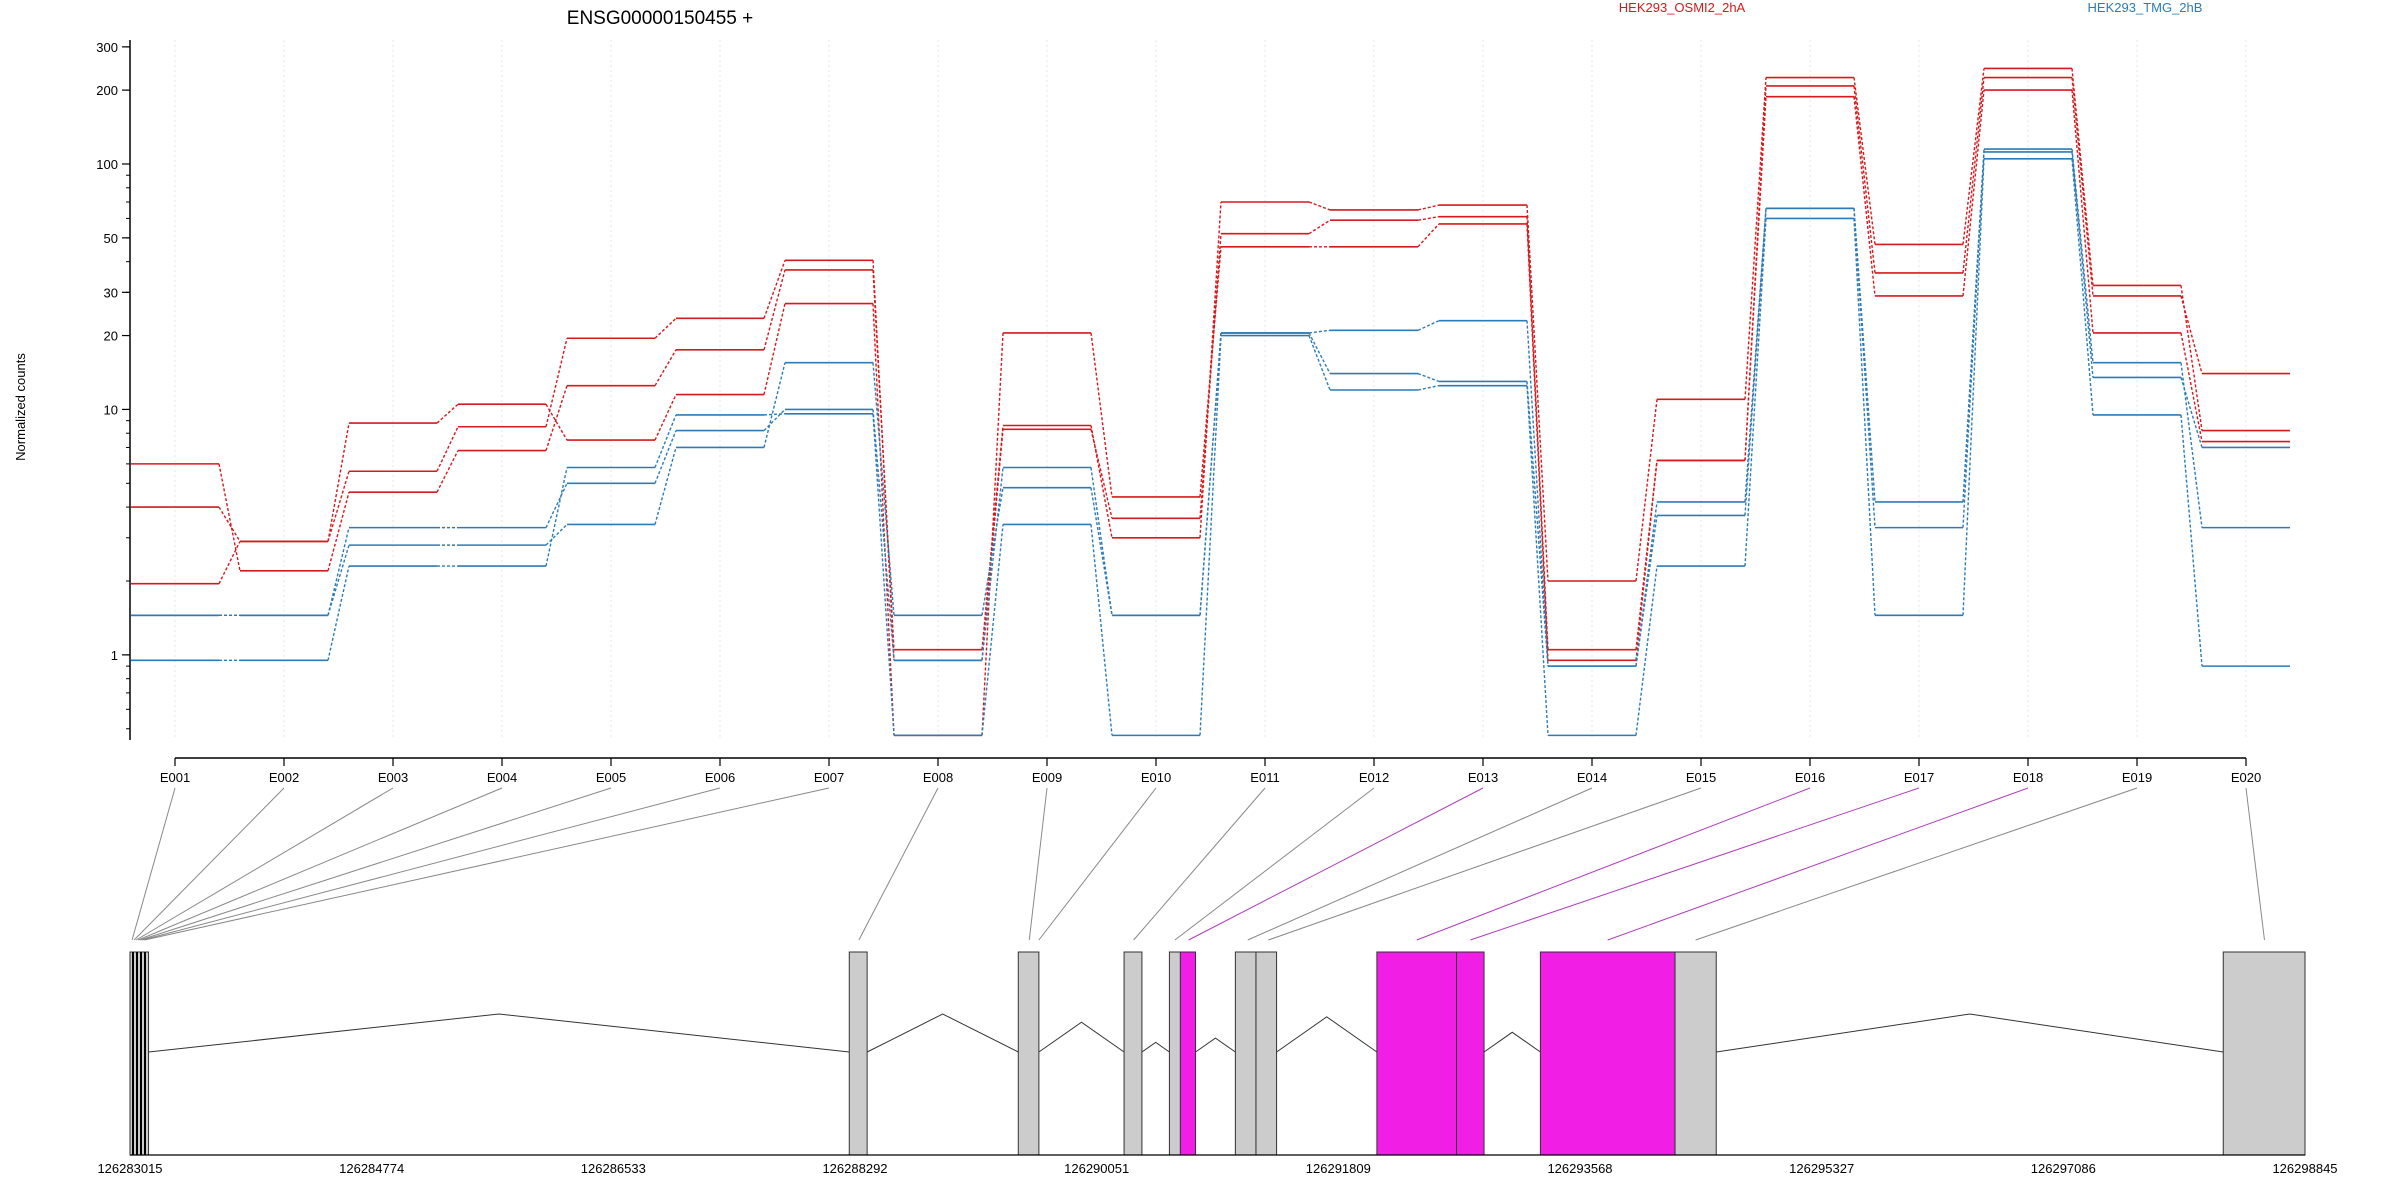  What do you see at coordinates (720, 777) in the screenshot?
I see `x-tick-label-e006: E006` at bounding box center [720, 777].